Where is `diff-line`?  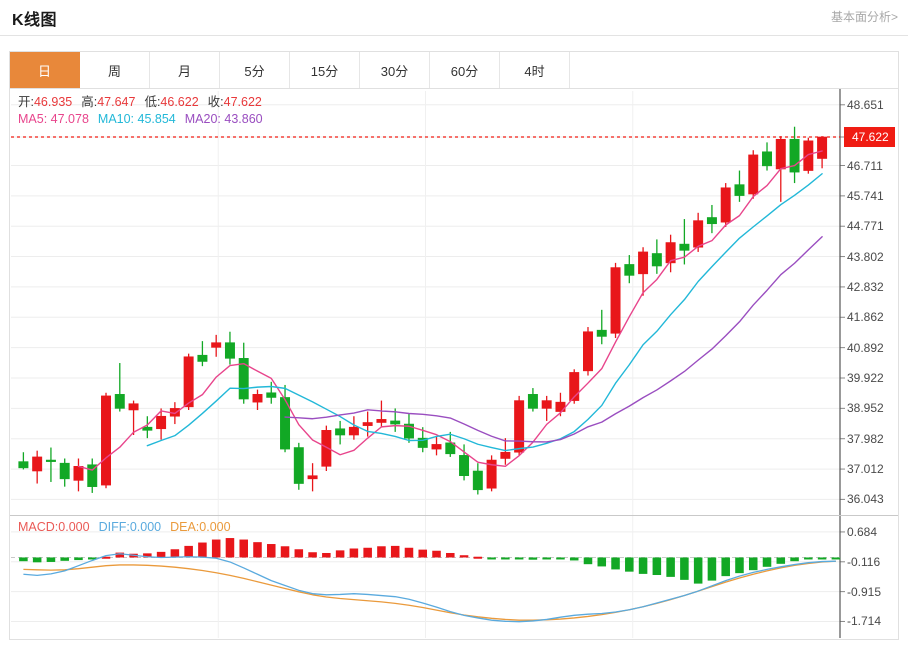 diff-line is located at coordinates (429, 588).